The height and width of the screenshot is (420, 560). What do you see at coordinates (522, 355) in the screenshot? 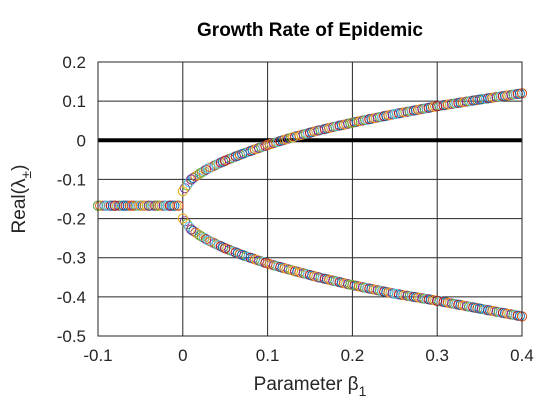
I see `x-tick-label: 0.4` at bounding box center [522, 355].